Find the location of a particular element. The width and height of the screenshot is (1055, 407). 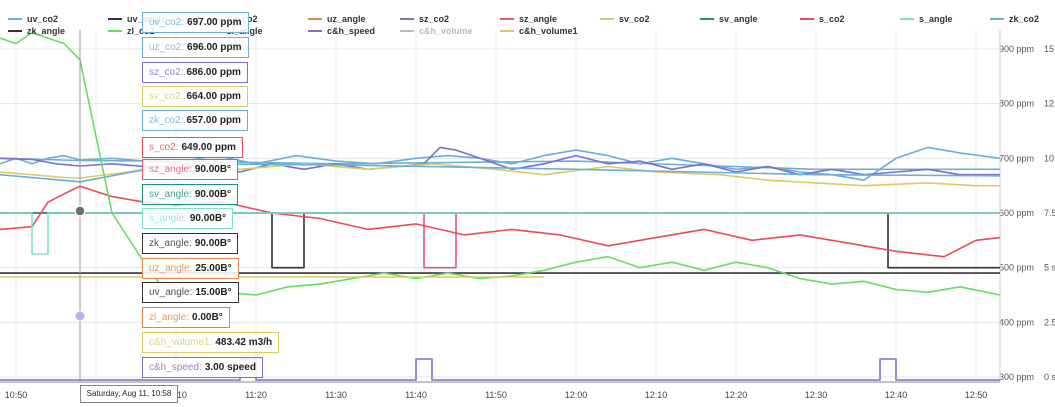

tooltip-series-name: zk_angle: is located at coordinates (170, 243).